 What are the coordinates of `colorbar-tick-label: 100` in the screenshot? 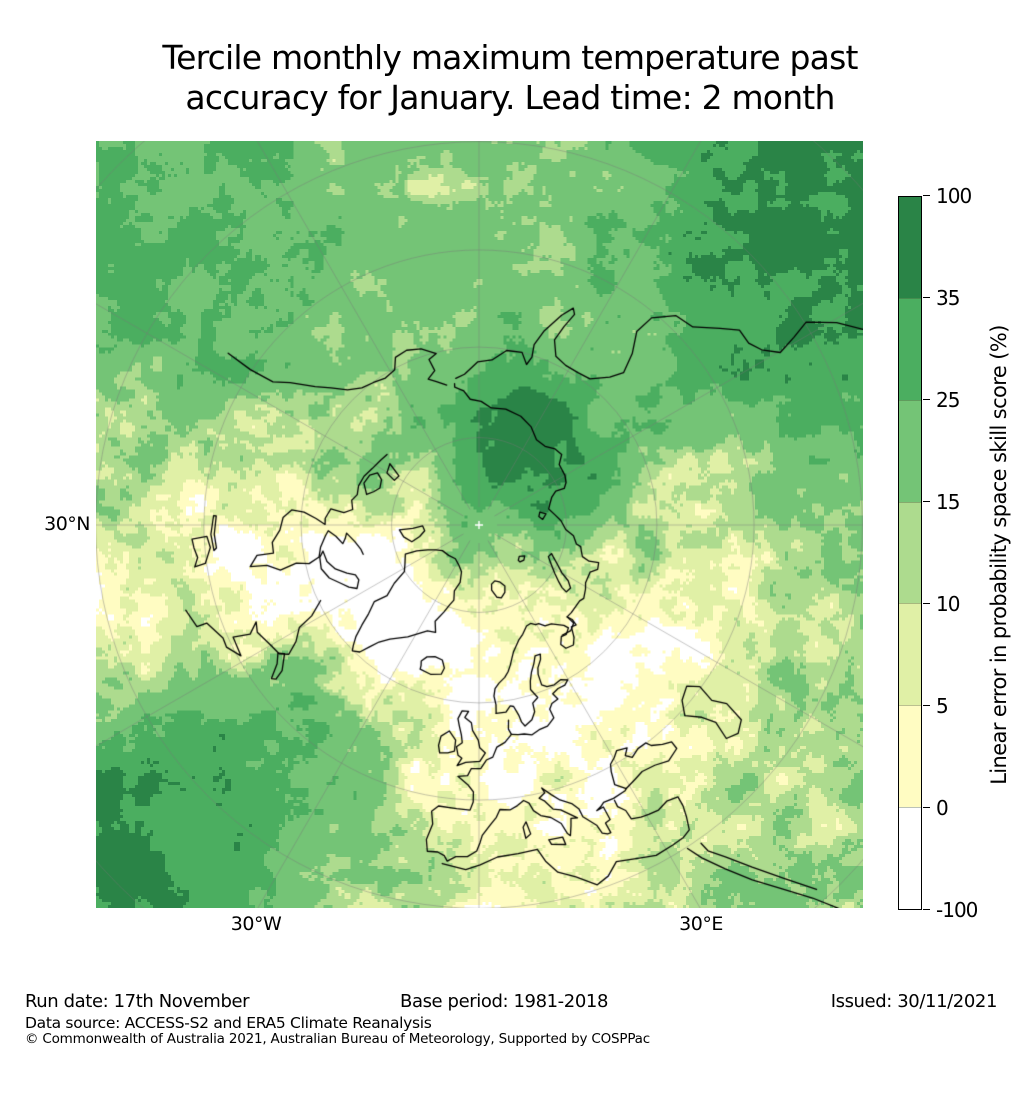 It's located at (954, 196).